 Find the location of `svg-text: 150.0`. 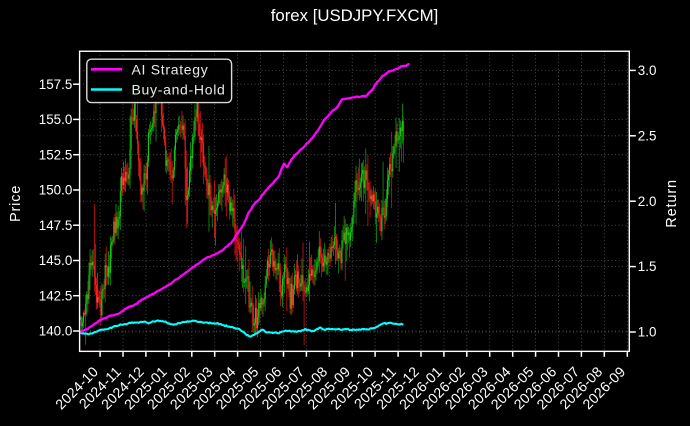

svg-text: 150.0 is located at coordinates (56, 190).